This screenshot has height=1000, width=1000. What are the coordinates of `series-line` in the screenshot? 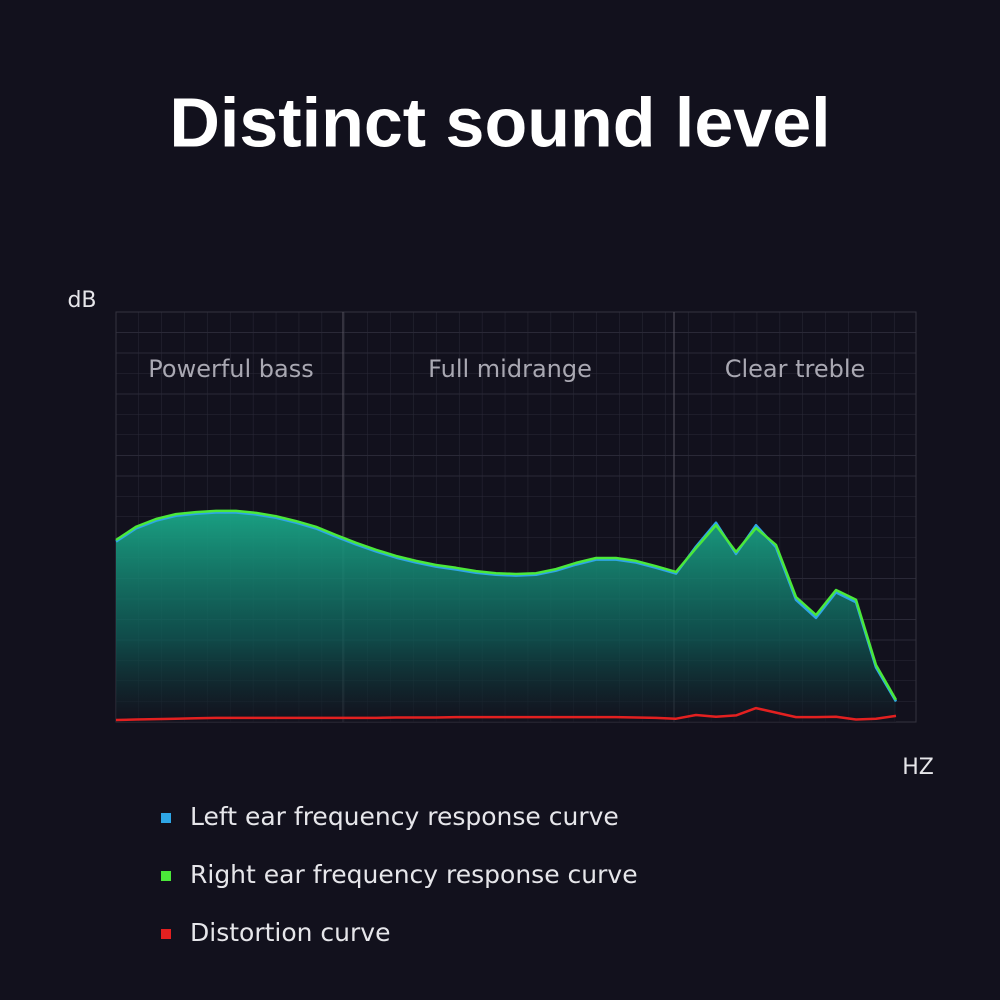 It's located at (506, 714).